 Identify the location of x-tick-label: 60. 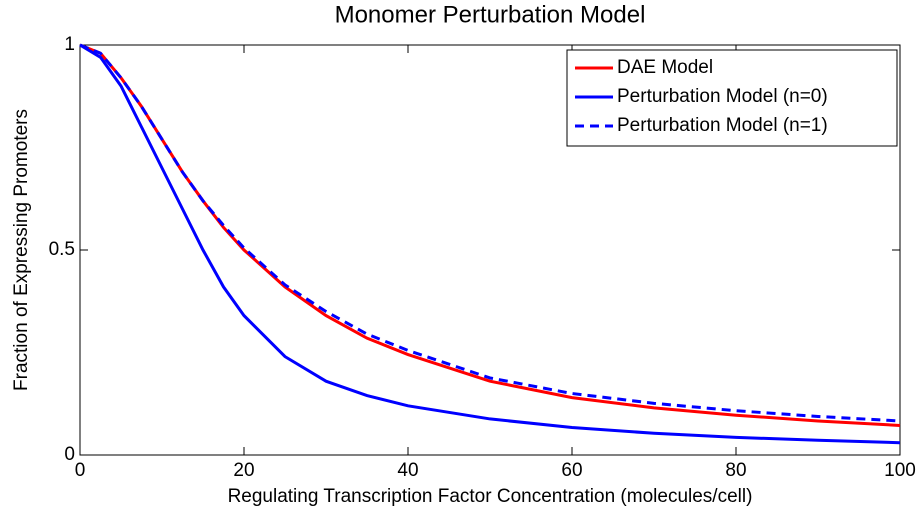
(571, 470).